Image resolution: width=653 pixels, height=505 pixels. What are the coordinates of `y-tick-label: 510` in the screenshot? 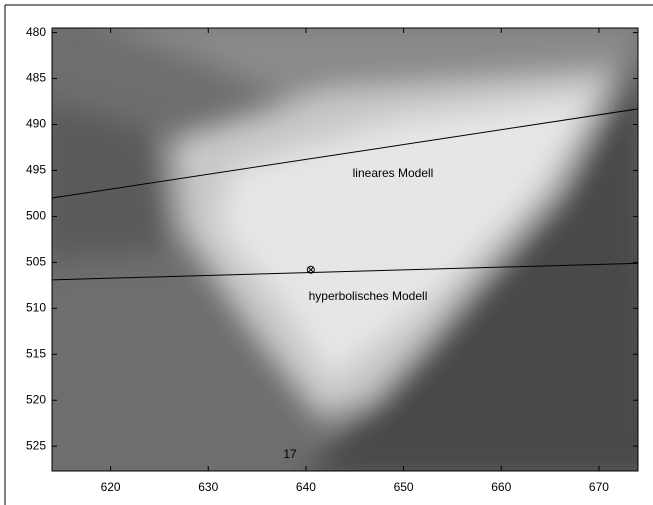 It's located at (36, 307).